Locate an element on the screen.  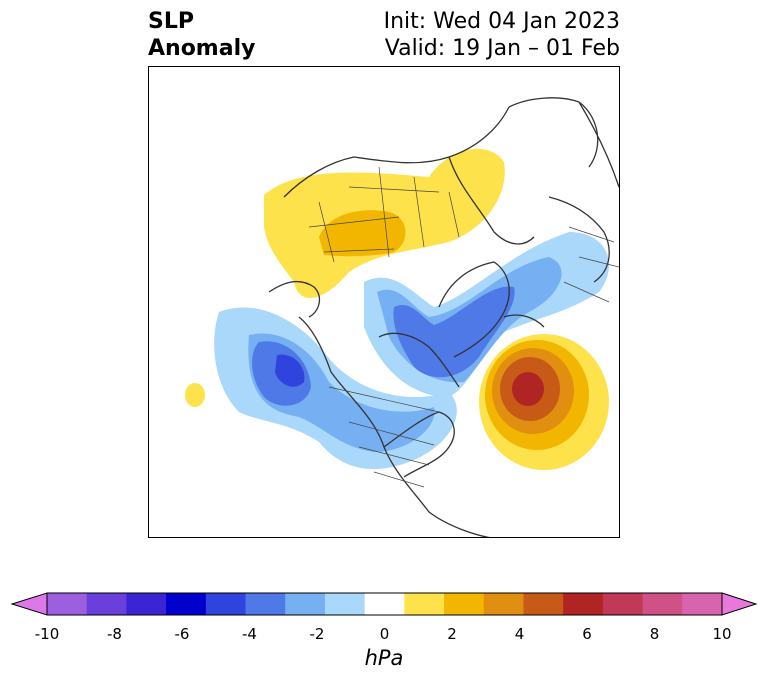
colorbar-tick-label: -10 is located at coordinates (47, 634).